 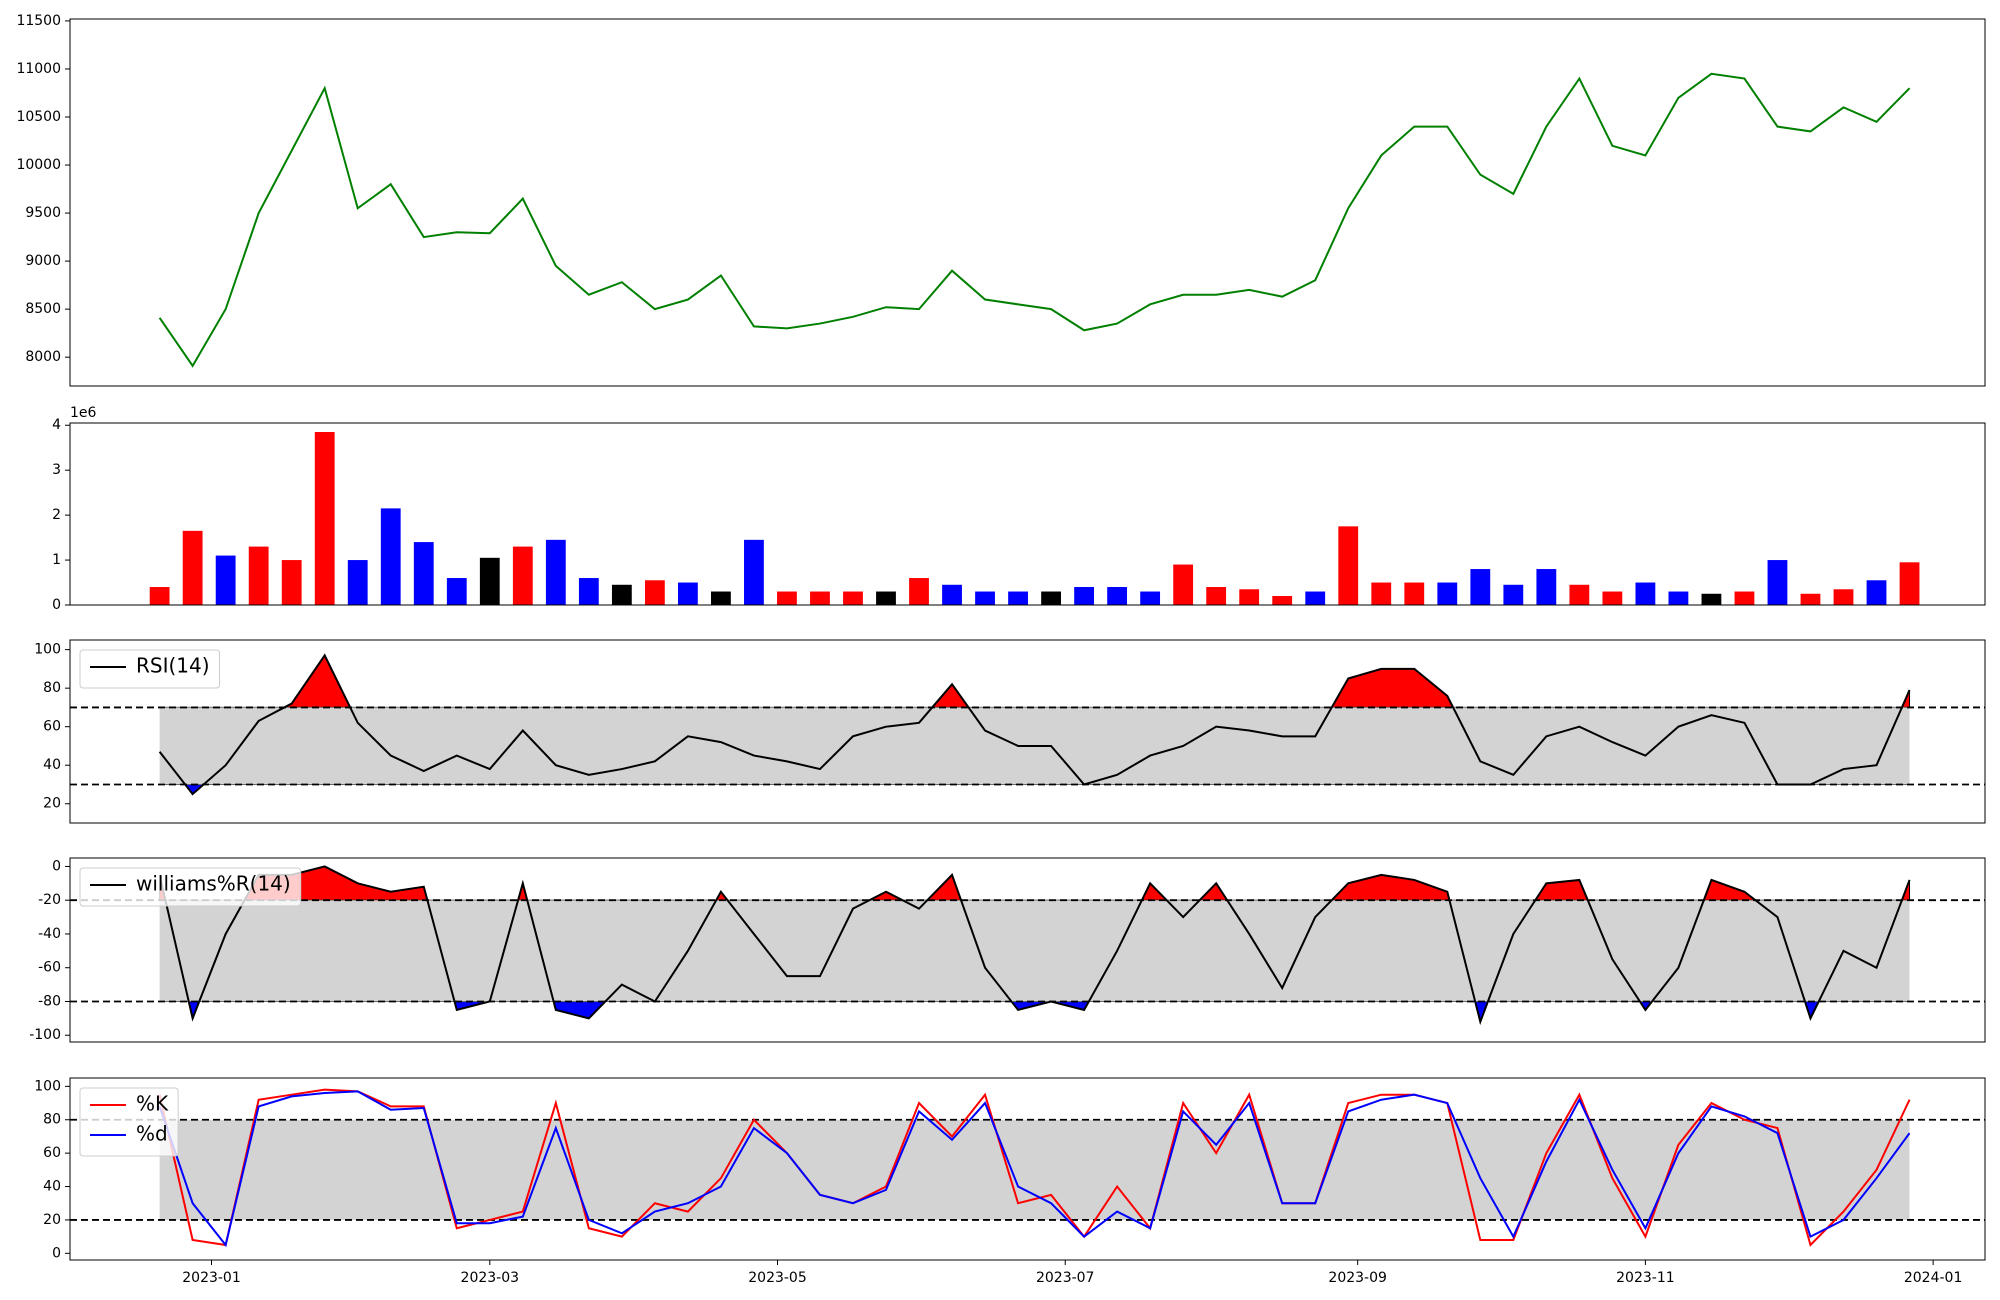 I want to click on y-tick-label: 40, so click(x=52, y=1187).